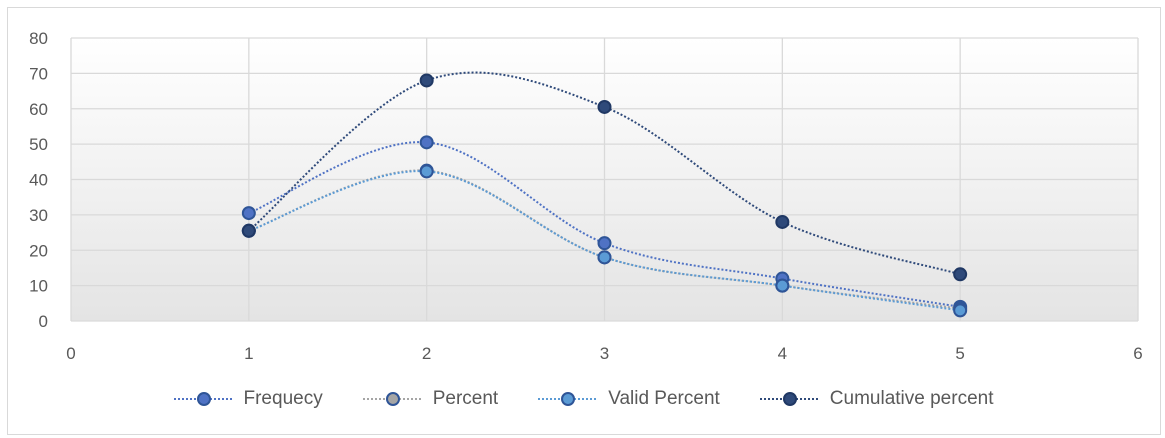 The image size is (1165, 438). Describe the element at coordinates (959, 353) in the screenshot. I see `x-tick-label: 5` at that location.